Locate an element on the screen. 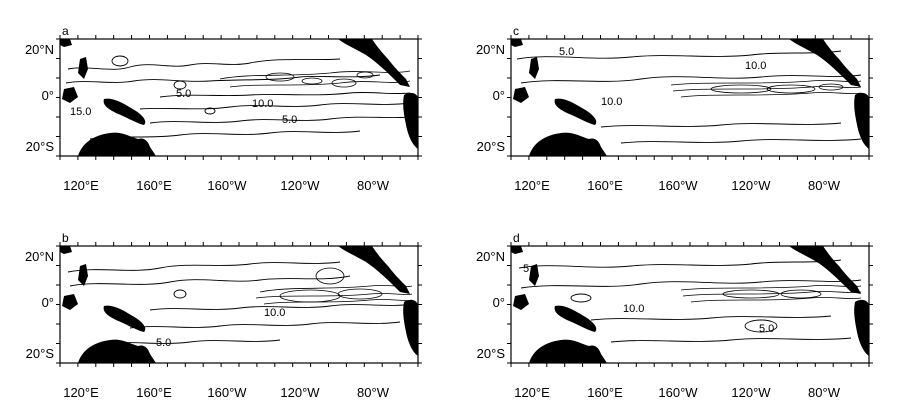  contour-label: 15.0 is located at coordinates (80, 112).